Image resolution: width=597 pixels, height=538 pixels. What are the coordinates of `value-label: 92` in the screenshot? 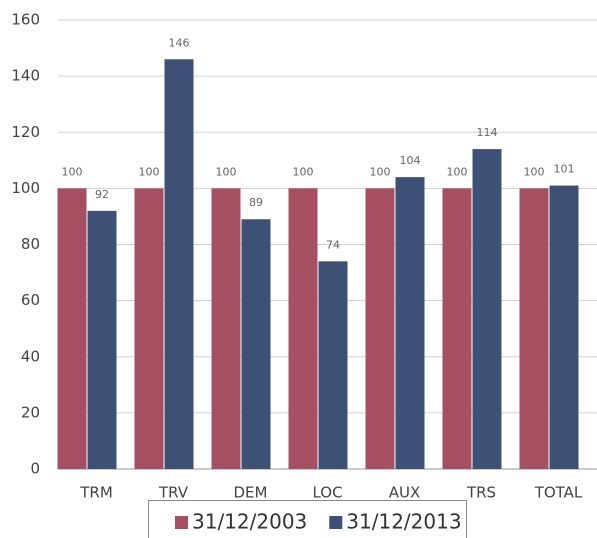 It's located at (102, 194).